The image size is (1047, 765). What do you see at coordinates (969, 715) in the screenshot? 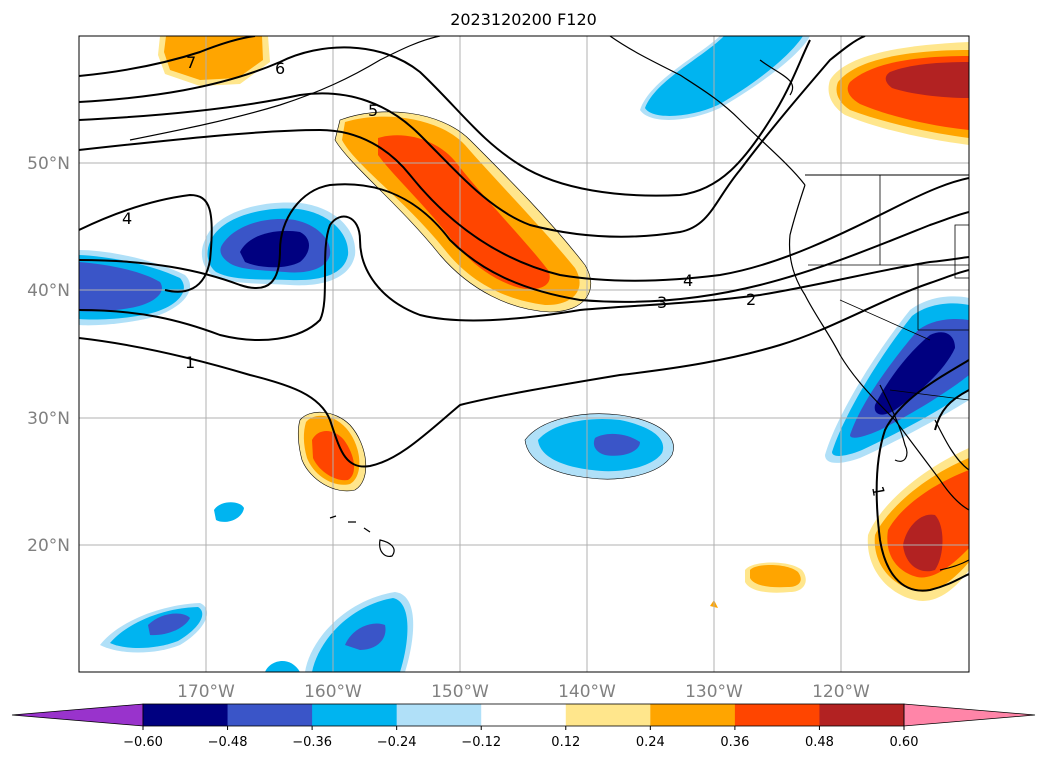
I see `colorbar-extend-high` at bounding box center [969, 715].